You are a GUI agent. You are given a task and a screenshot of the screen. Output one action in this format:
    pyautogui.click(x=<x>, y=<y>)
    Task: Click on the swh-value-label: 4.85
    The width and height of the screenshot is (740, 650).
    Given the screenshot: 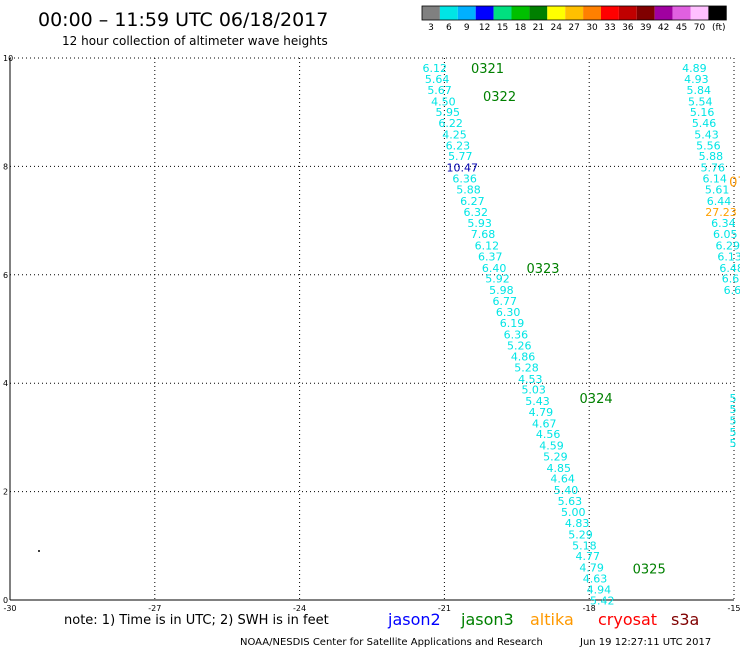 What is the action you would take?
    pyautogui.click(x=559, y=468)
    